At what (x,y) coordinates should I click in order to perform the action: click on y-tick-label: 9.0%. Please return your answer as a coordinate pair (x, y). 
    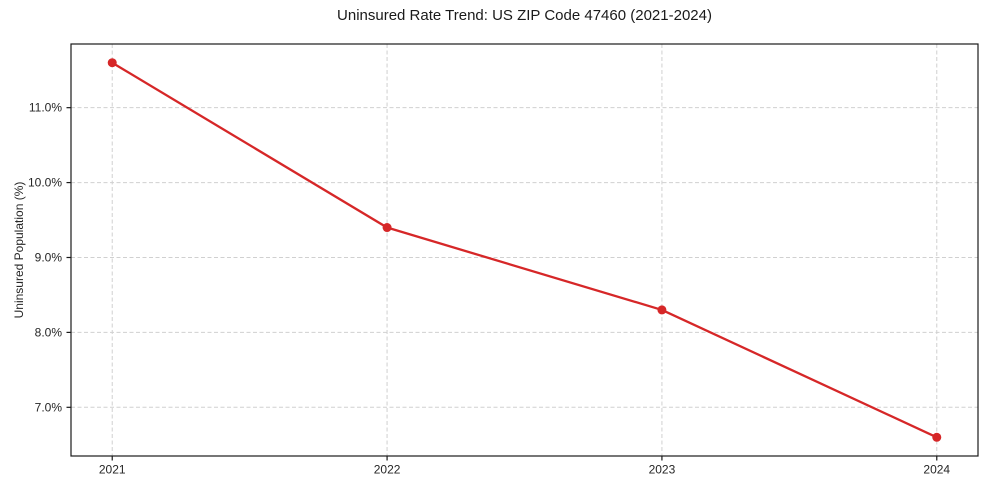
    Looking at the image, I should click on (49, 257).